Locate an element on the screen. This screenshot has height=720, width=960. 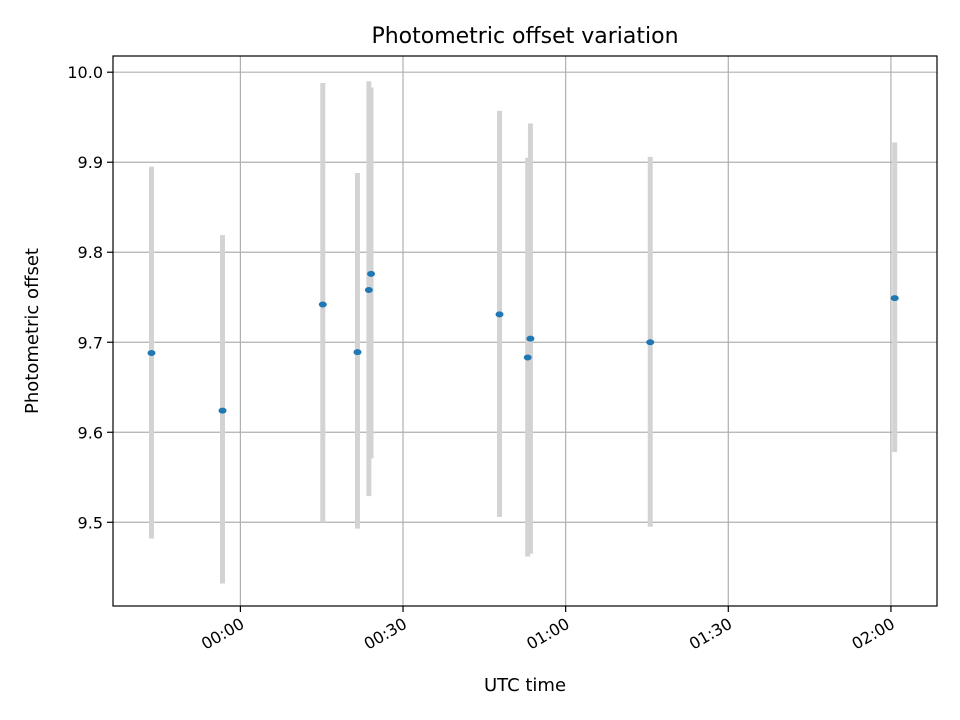
chart-title: Photometric offset variation is located at coordinates (524, 36).